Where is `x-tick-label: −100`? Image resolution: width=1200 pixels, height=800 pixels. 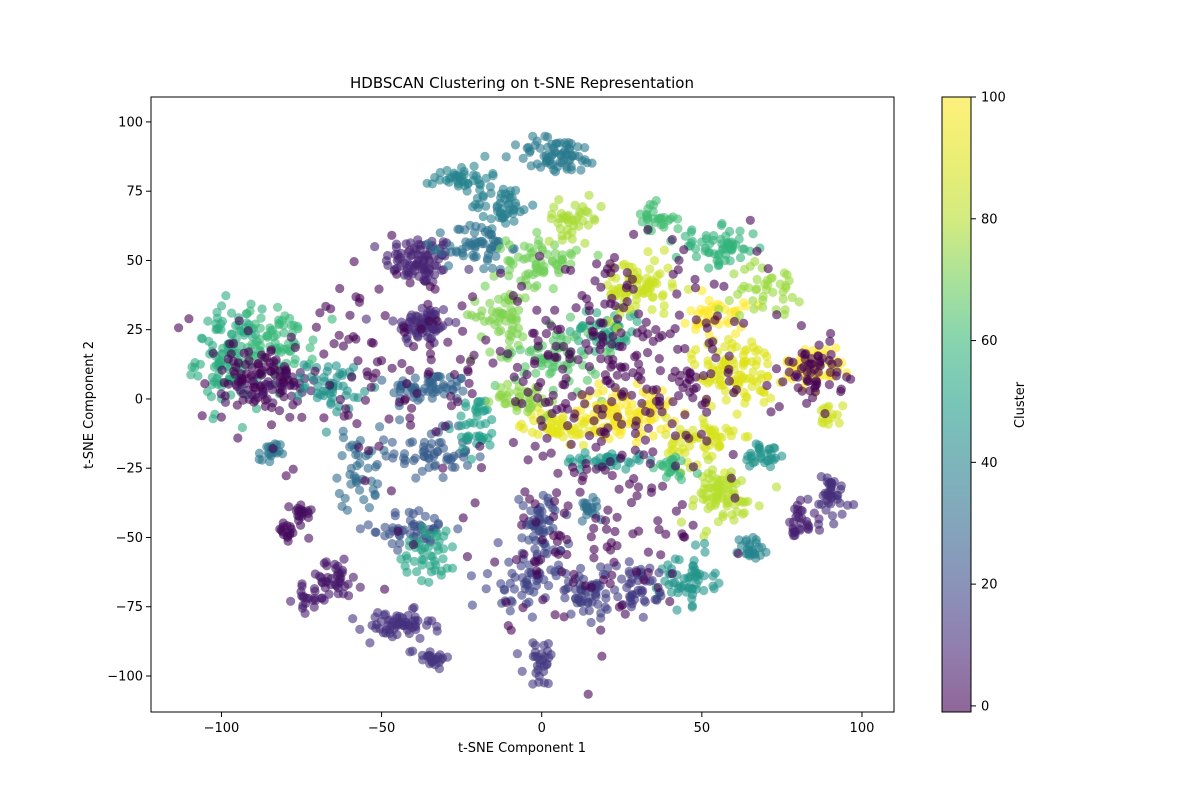 x-tick-label: −100 is located at coordinates (222, 728).